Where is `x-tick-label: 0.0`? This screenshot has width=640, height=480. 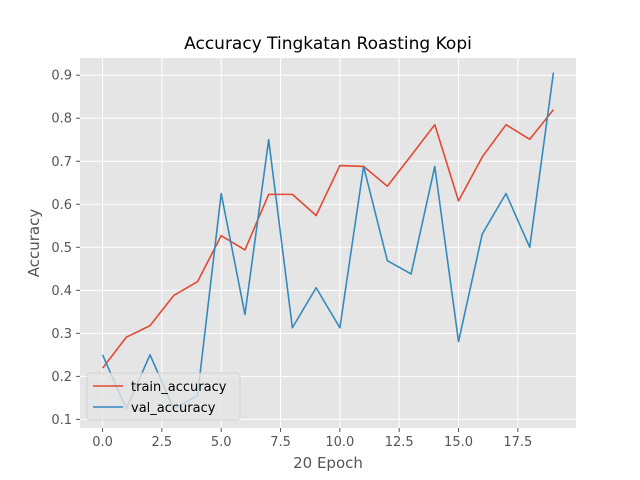
x-tick-label: 0.0 is located at coordinates (102, 442).